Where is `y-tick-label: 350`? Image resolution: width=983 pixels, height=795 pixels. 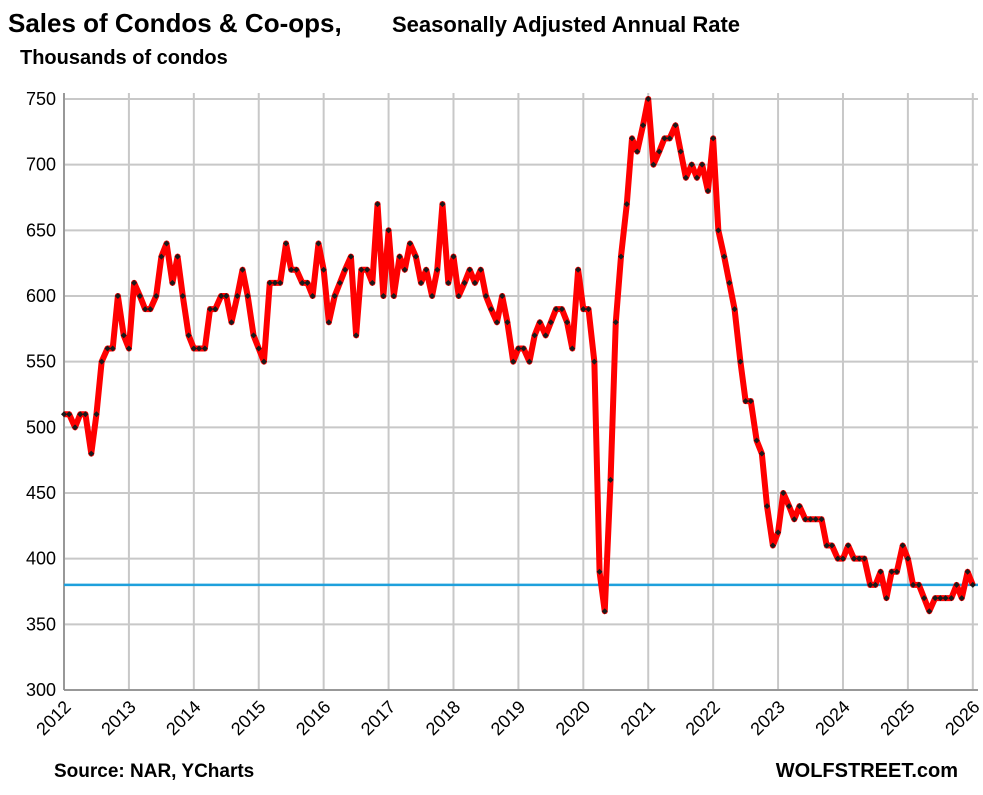
y-tick-label: 350 is located at coordinates (41, 624).